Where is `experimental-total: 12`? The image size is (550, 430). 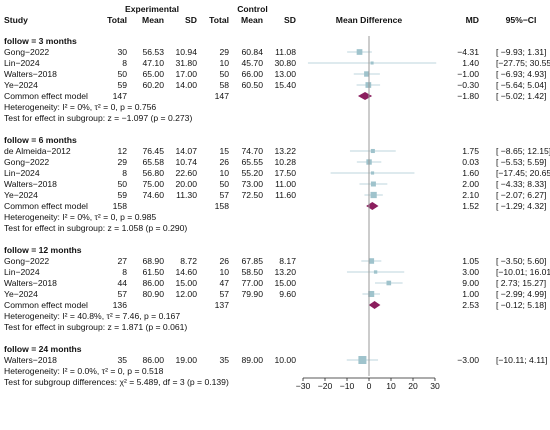
experimental-total: 12 is located at coordinates (122, 151).